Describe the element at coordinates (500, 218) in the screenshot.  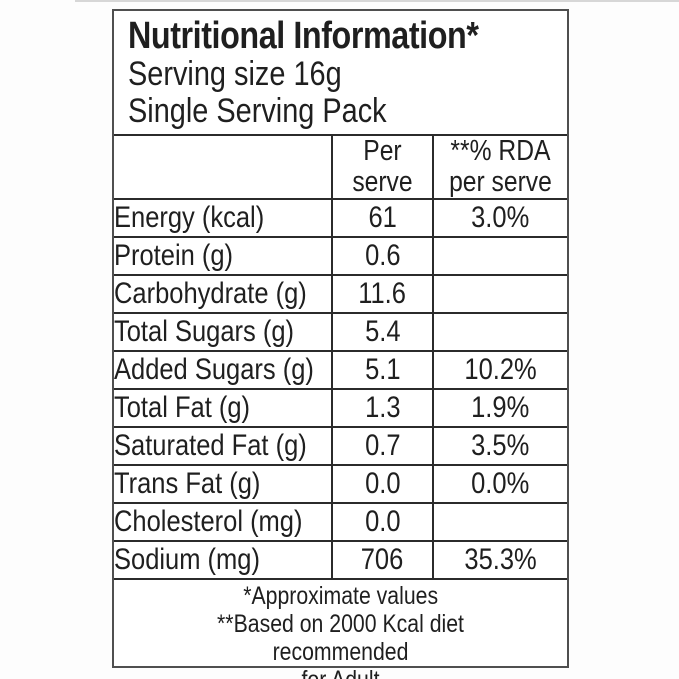
I see `rda-value-cell: 3.0%` at that location.